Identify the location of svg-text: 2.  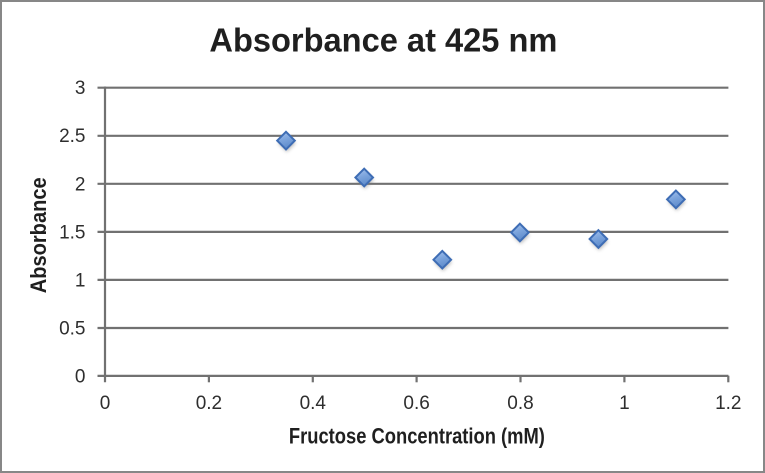
(80, 184).